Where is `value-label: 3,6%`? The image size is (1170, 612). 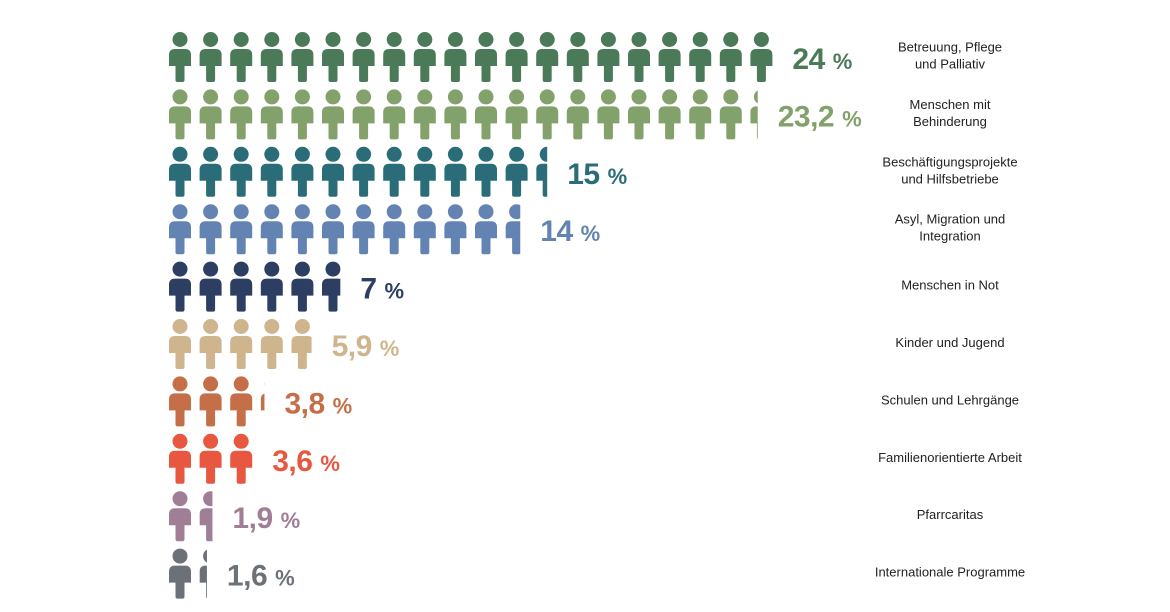
value-label: 3,6% is located at coordinates (306, 461).